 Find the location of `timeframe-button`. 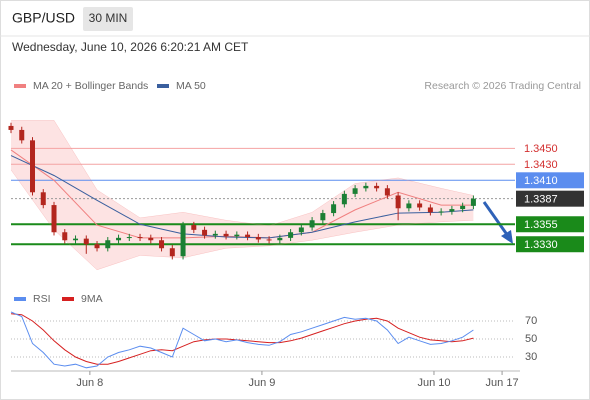

timeframe-button is located at coordinates (108, 19).